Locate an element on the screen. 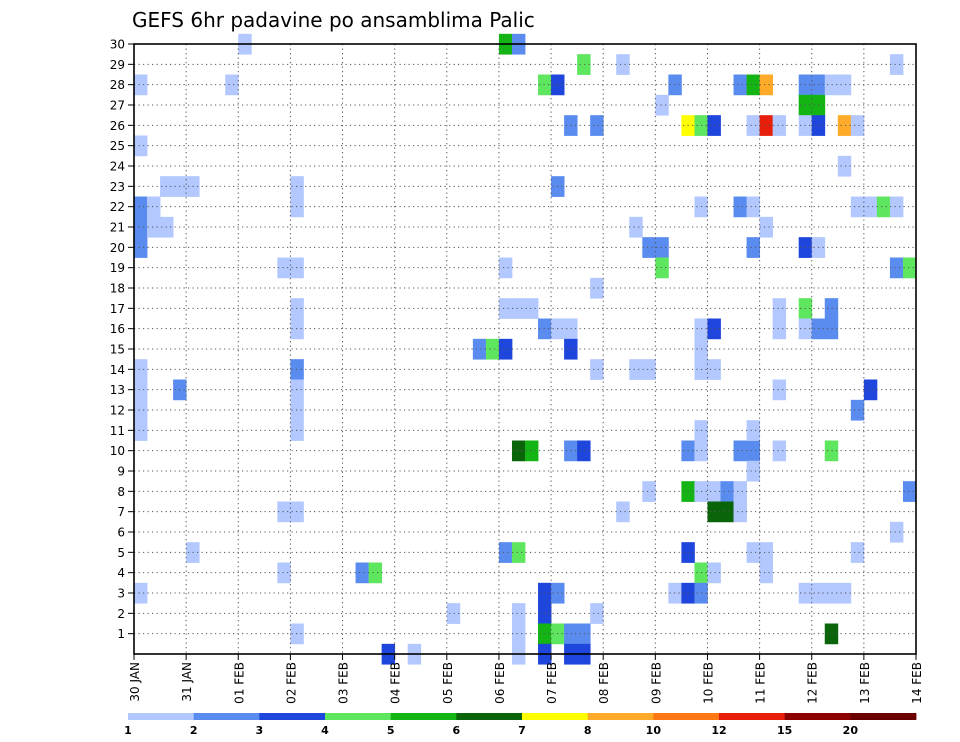 Image resolution: width=960 pixels, height=742 pixels. x-tick-label: 14 FEB is located at coordinates (917, 683).